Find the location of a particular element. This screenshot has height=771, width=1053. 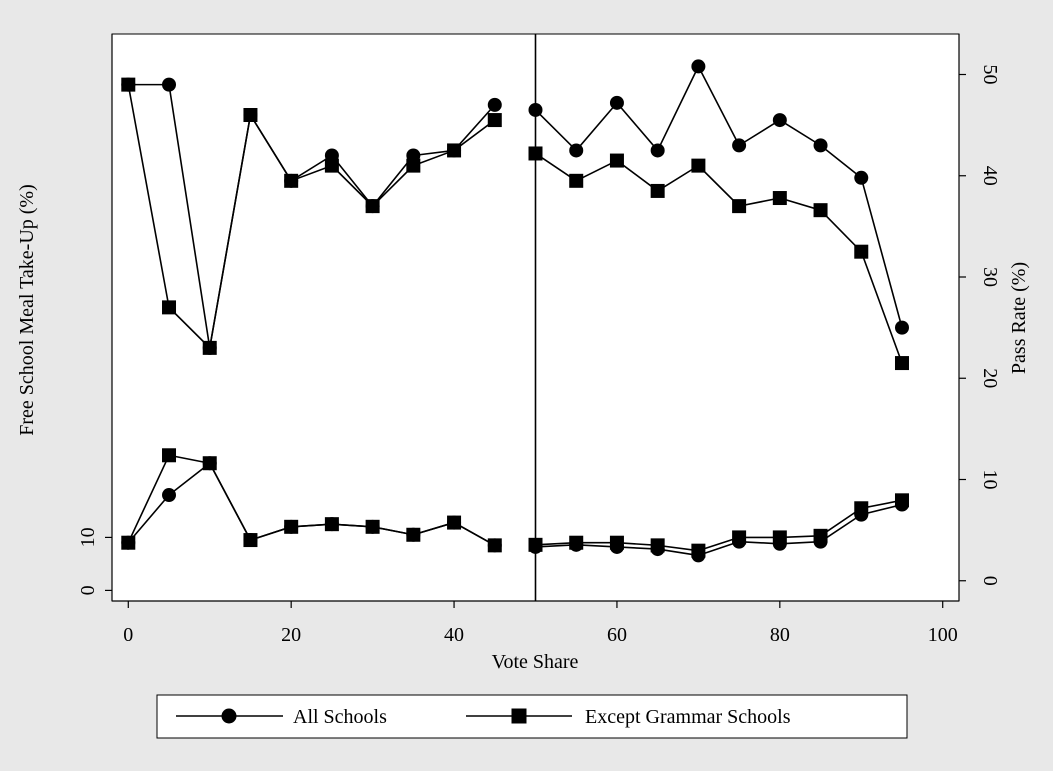

legend-label-all-schools: All Schools is located at coordinates (340, 717).